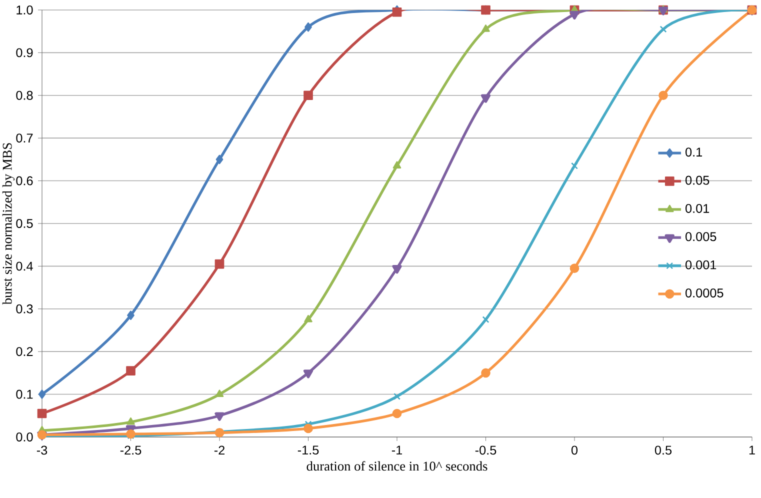  I want to click on x-tick-label: -3, so click(42, 450).